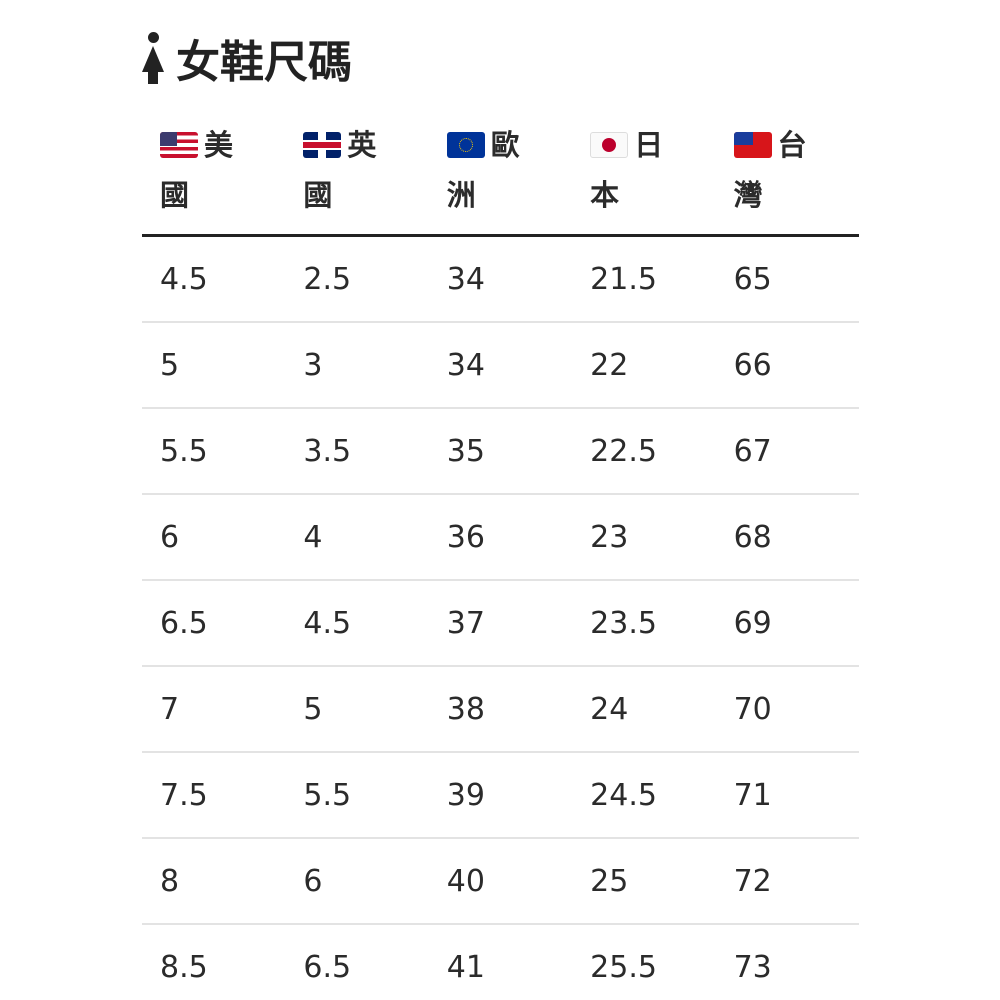 This screenshot has width=1000, height=1000. What do you see at coordinates (787, 365) in the screenshot?
I see `table-cell: 66` at bounding box center [787, 365].